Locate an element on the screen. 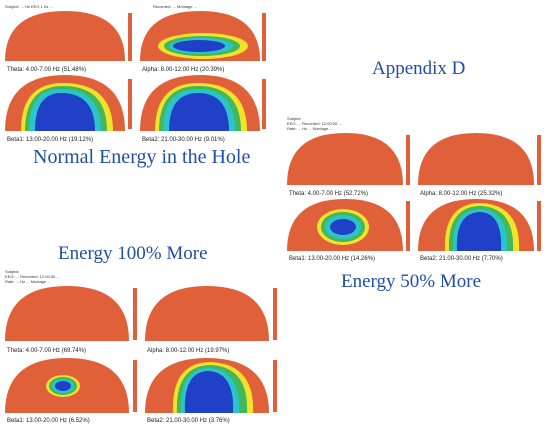 The image size is (550, 427). appendix-title: Appendix D is located at coordinates (419, 68).